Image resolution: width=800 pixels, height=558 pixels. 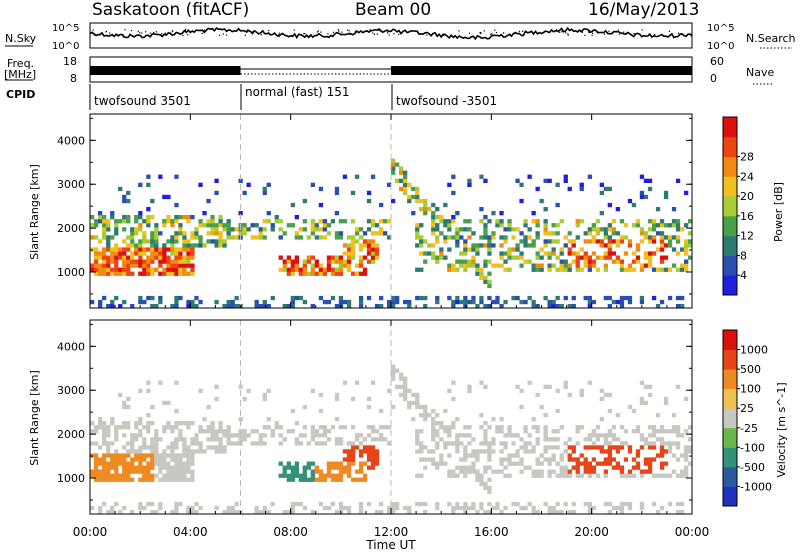 I want to click on velocity-colorbar-label: Velocity [m s^-1], so click(x=781, y=429).